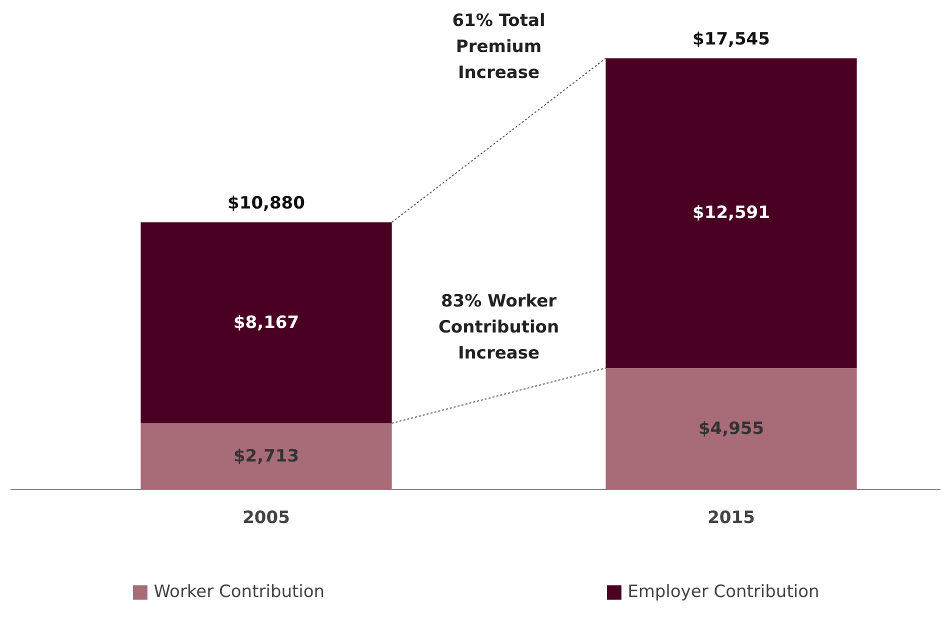  I want to click on data-label: $4,955, so click(731, 429).